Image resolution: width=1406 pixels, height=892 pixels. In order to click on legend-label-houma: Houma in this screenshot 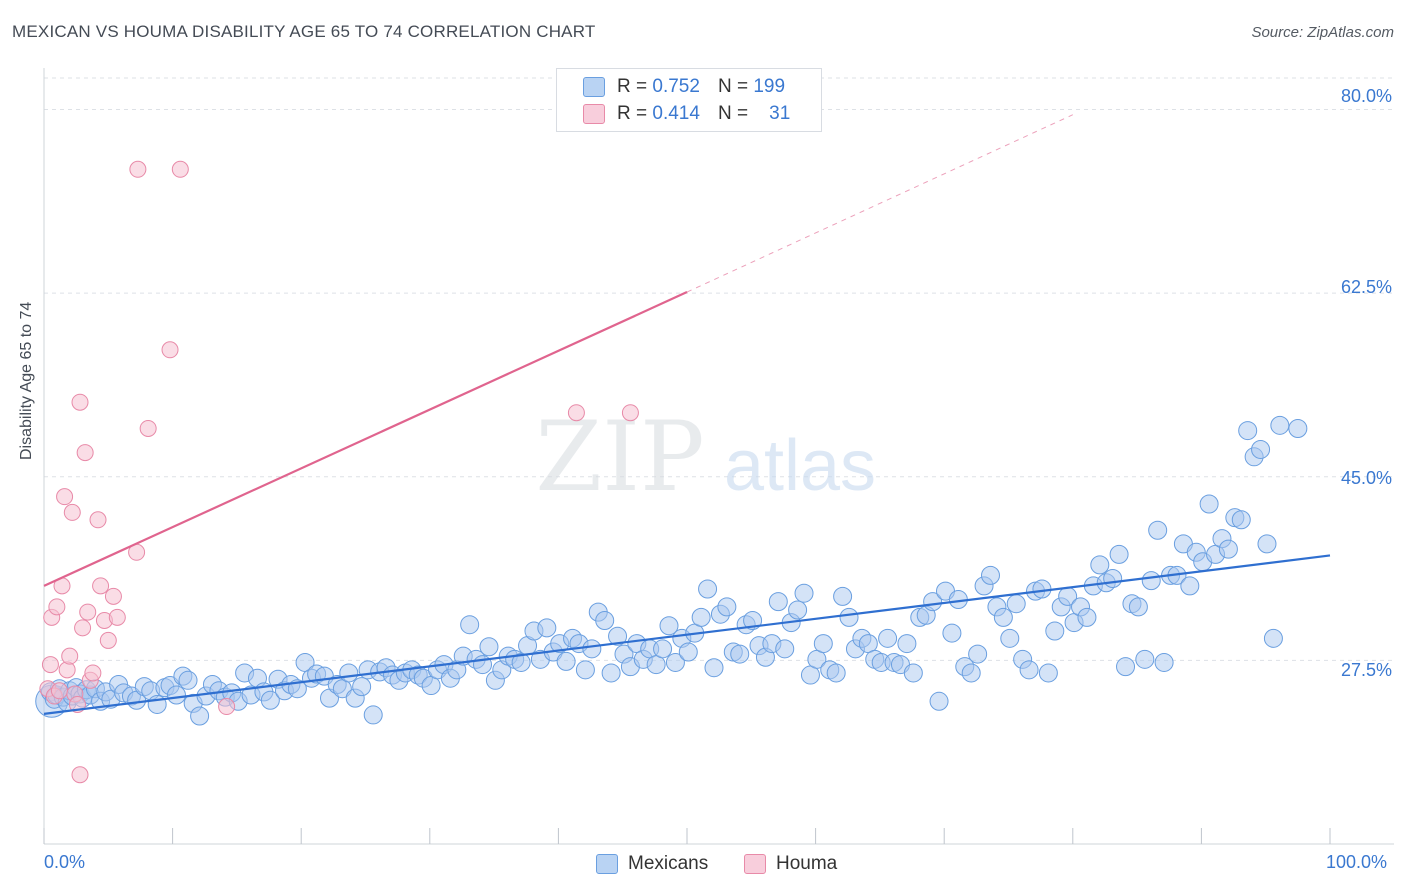, I will do `click(807, 863)`.